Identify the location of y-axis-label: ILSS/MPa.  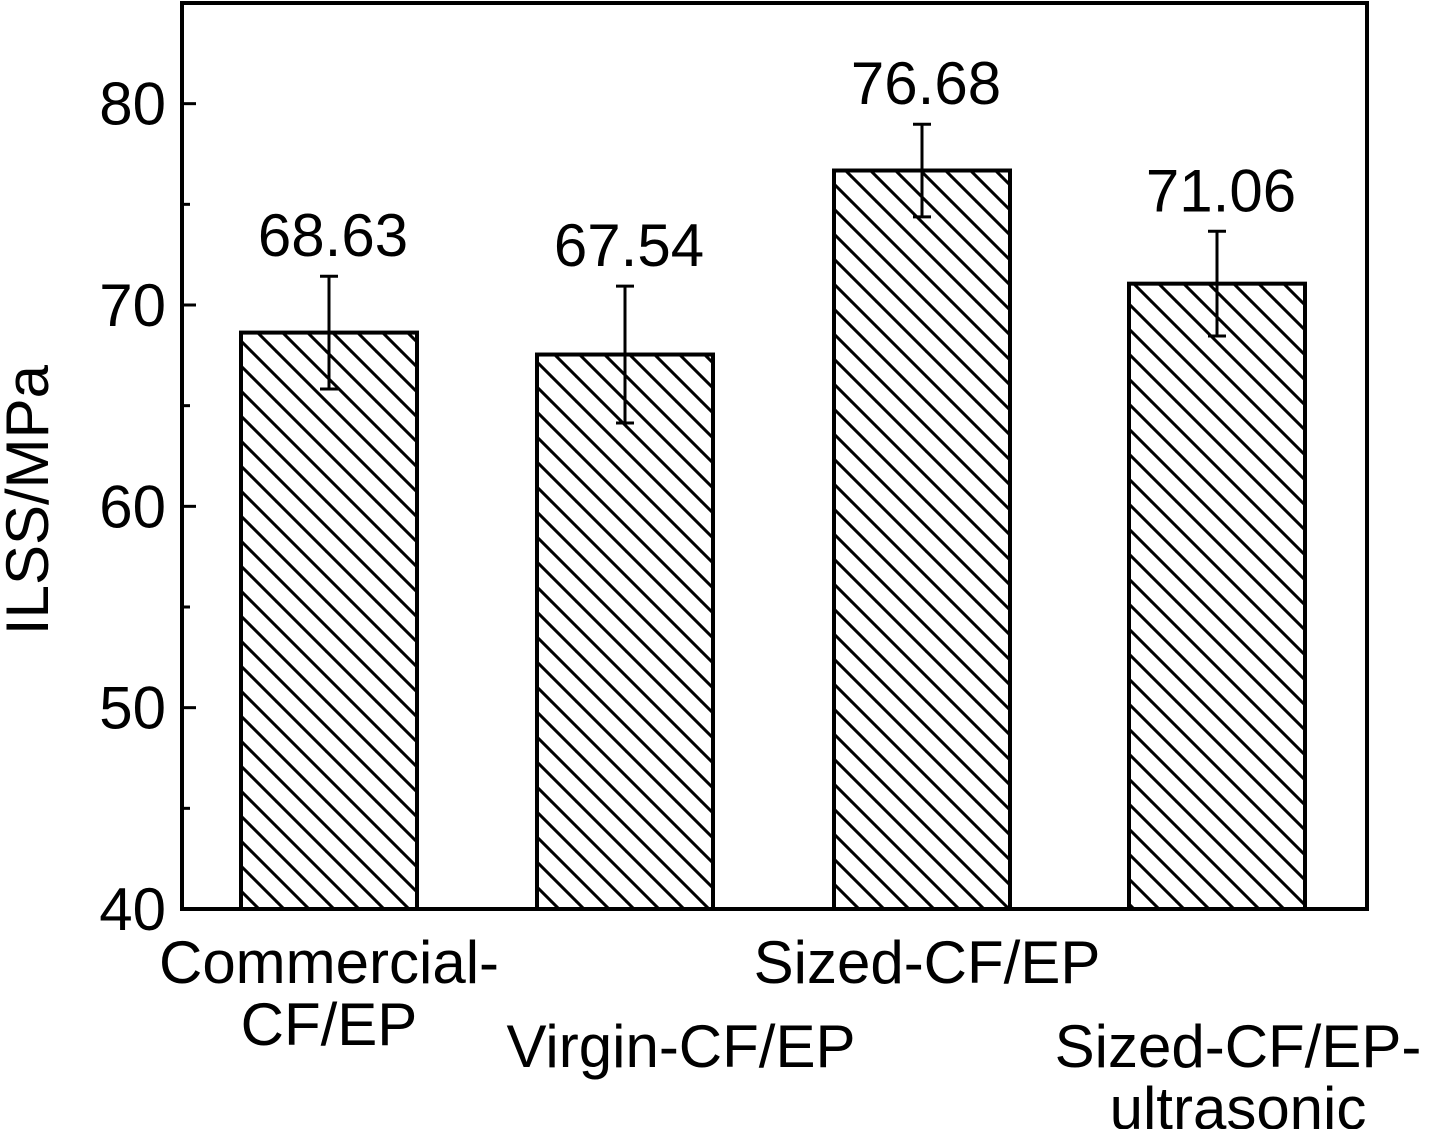
(30, 499).